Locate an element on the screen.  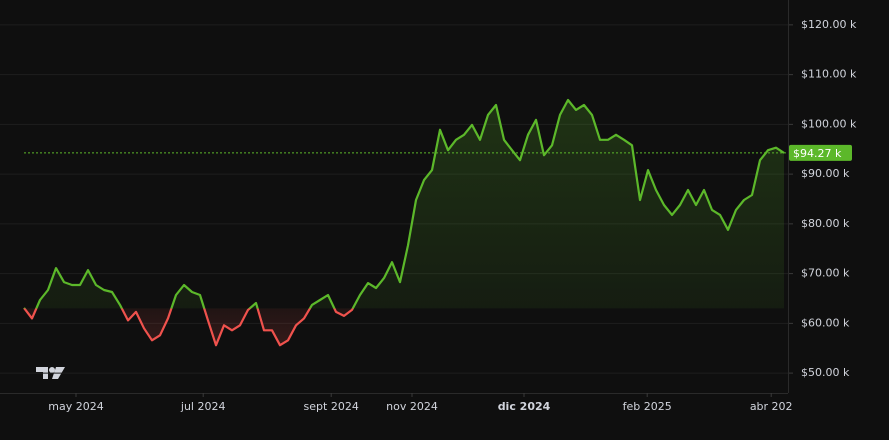
x-tick-label: may 2024 is located at coordinates (75, 406).